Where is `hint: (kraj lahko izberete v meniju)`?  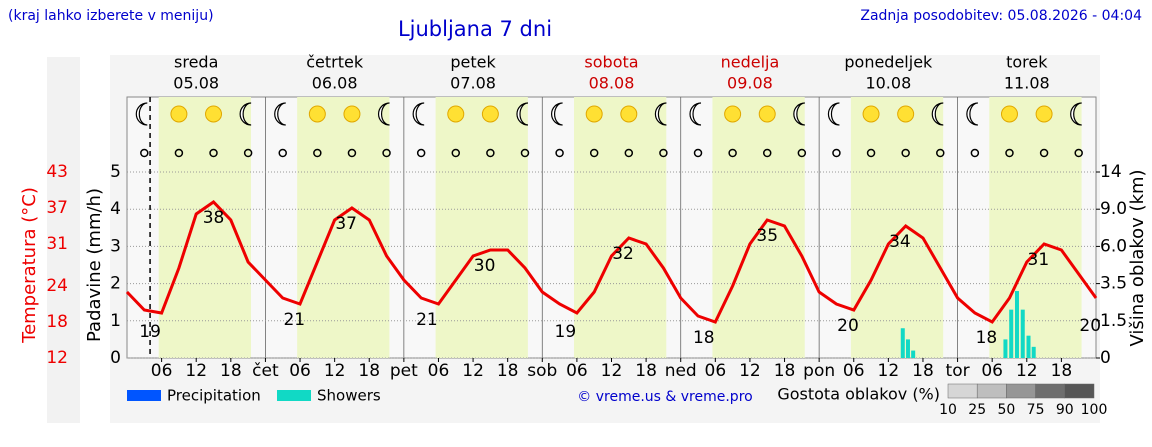
hint: (kraj lahko izberete v meniju) is located at coordinates (111, 16).